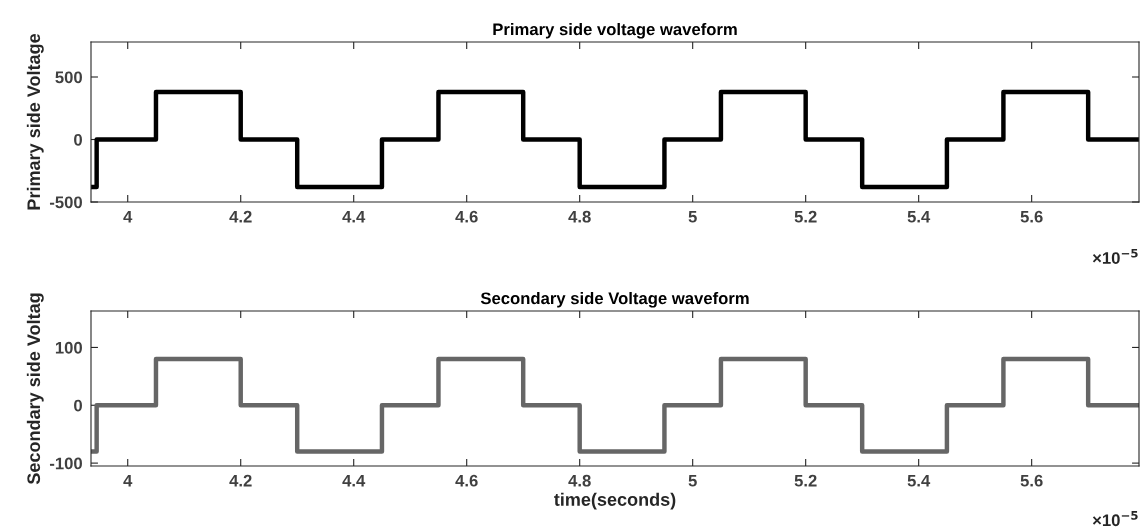 The width and height of the screenshot is (1142, 530). I want to click on y-axis-title: Secondary side Voltag, so click(35, 389).